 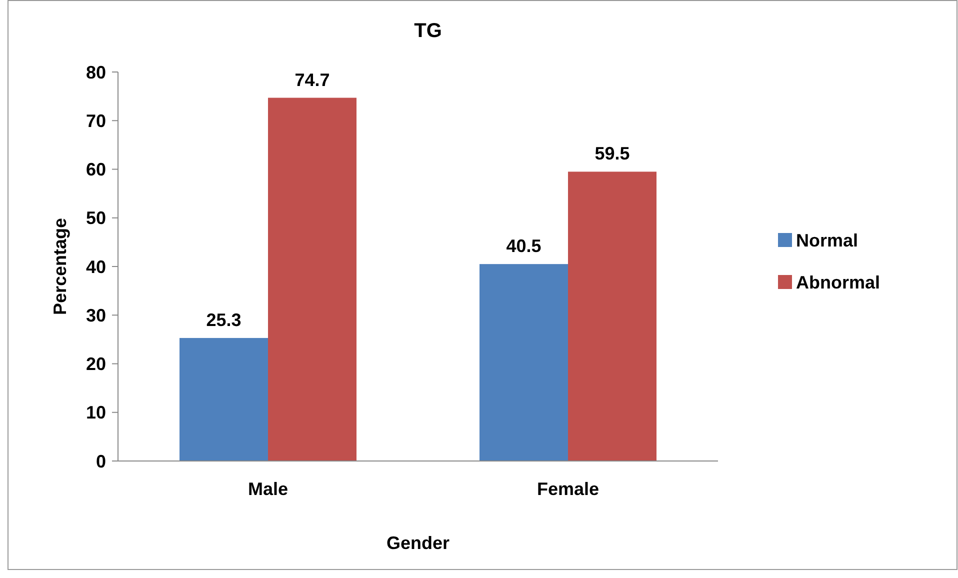 I want to click on y-tick-label: 10, so click(x=96, y=412).